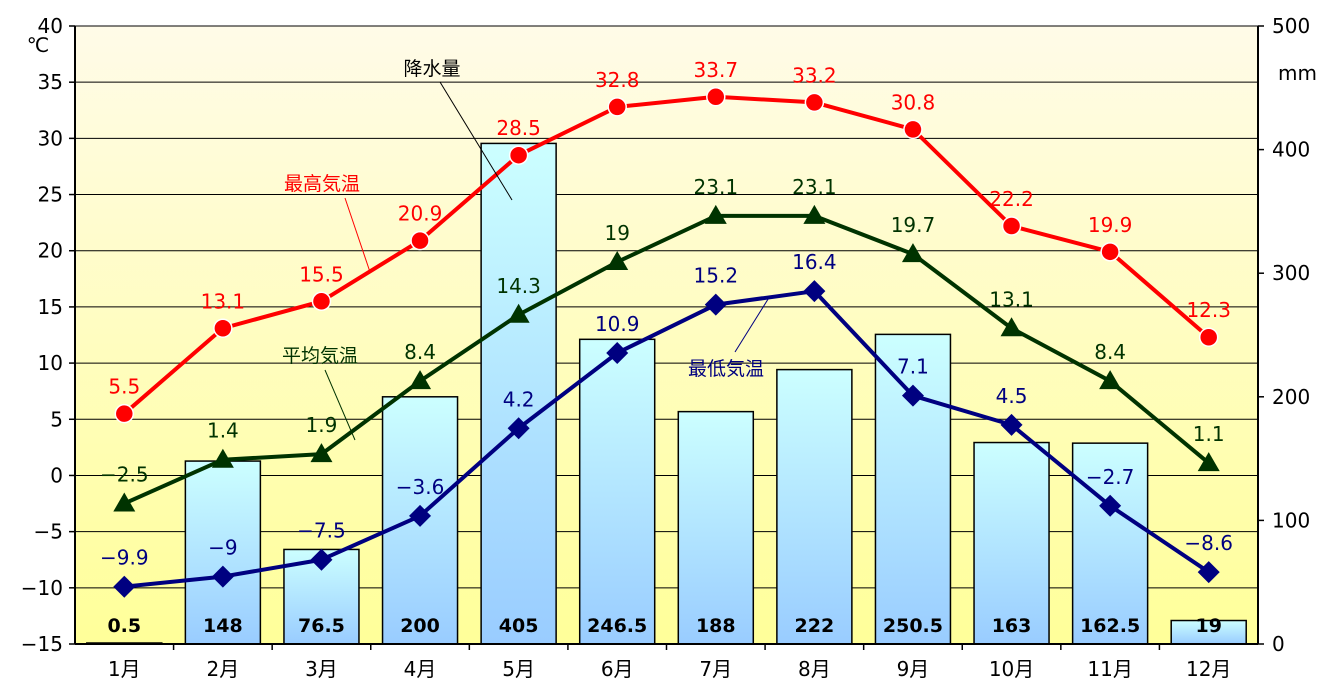 Image resolution: width=1323 pixels, height=684 pixels. What do you see at coordinates (519, 626) in the screenshot?
I see `precip-bar-label: 405` at bounding box center [519, 626].